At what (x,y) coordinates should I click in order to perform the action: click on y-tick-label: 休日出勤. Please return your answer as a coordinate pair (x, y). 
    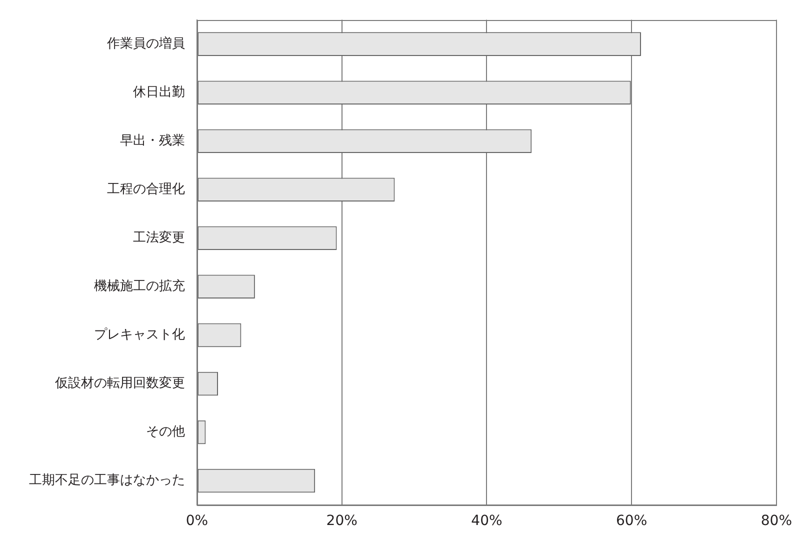
    Looking at the image, I should click on (159, 92).